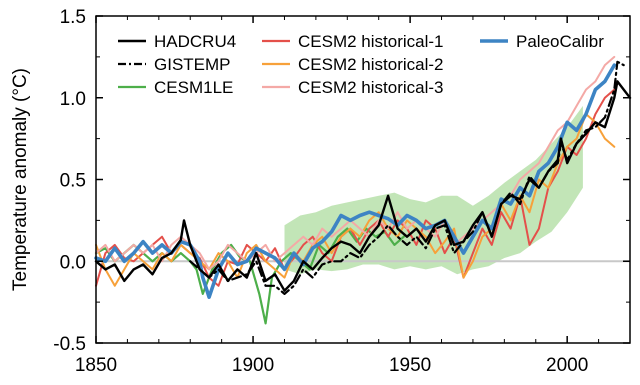 The image size is (640, 385). What do you see at coordinates (69, 344) in the screenshot?
I see `y-tick-label: -0.5` at bounding box center [69, 344].